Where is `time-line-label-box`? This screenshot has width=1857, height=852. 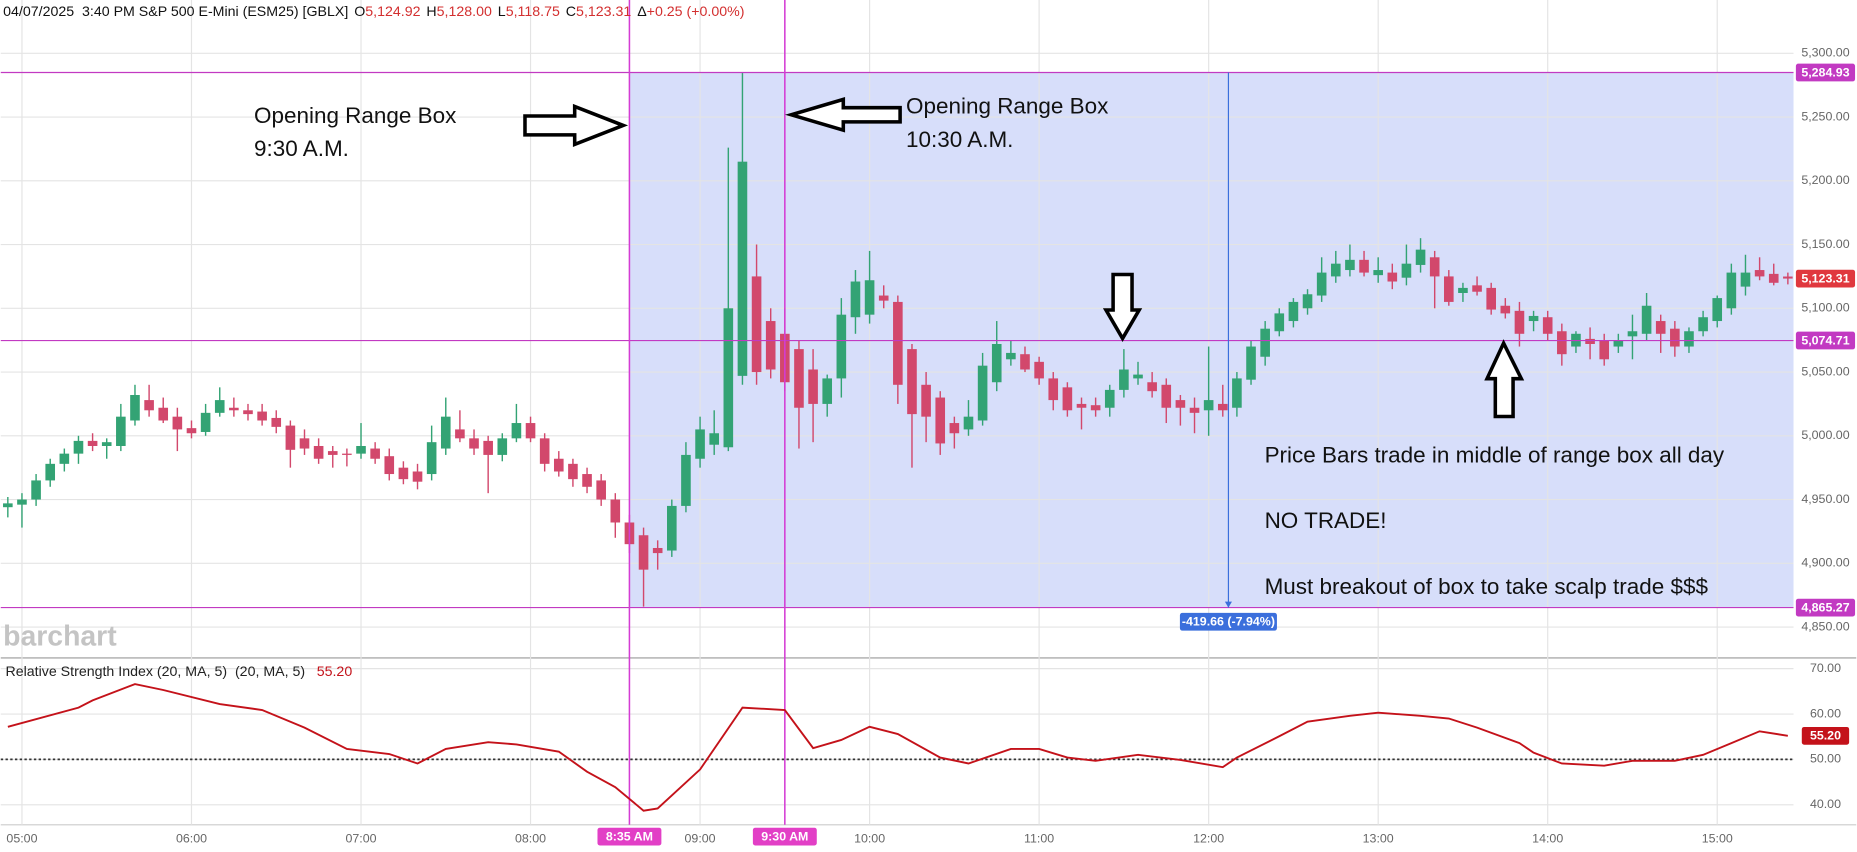 time-line-label-box is located at coordinates (784, 836).